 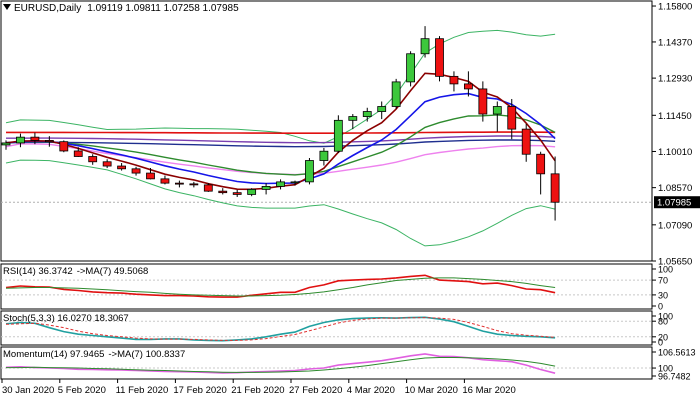 What do you see at coordinates (663, 295) in the screenshot?
I see `subpane-tick-label: 30` at bounding box center [663, 295].